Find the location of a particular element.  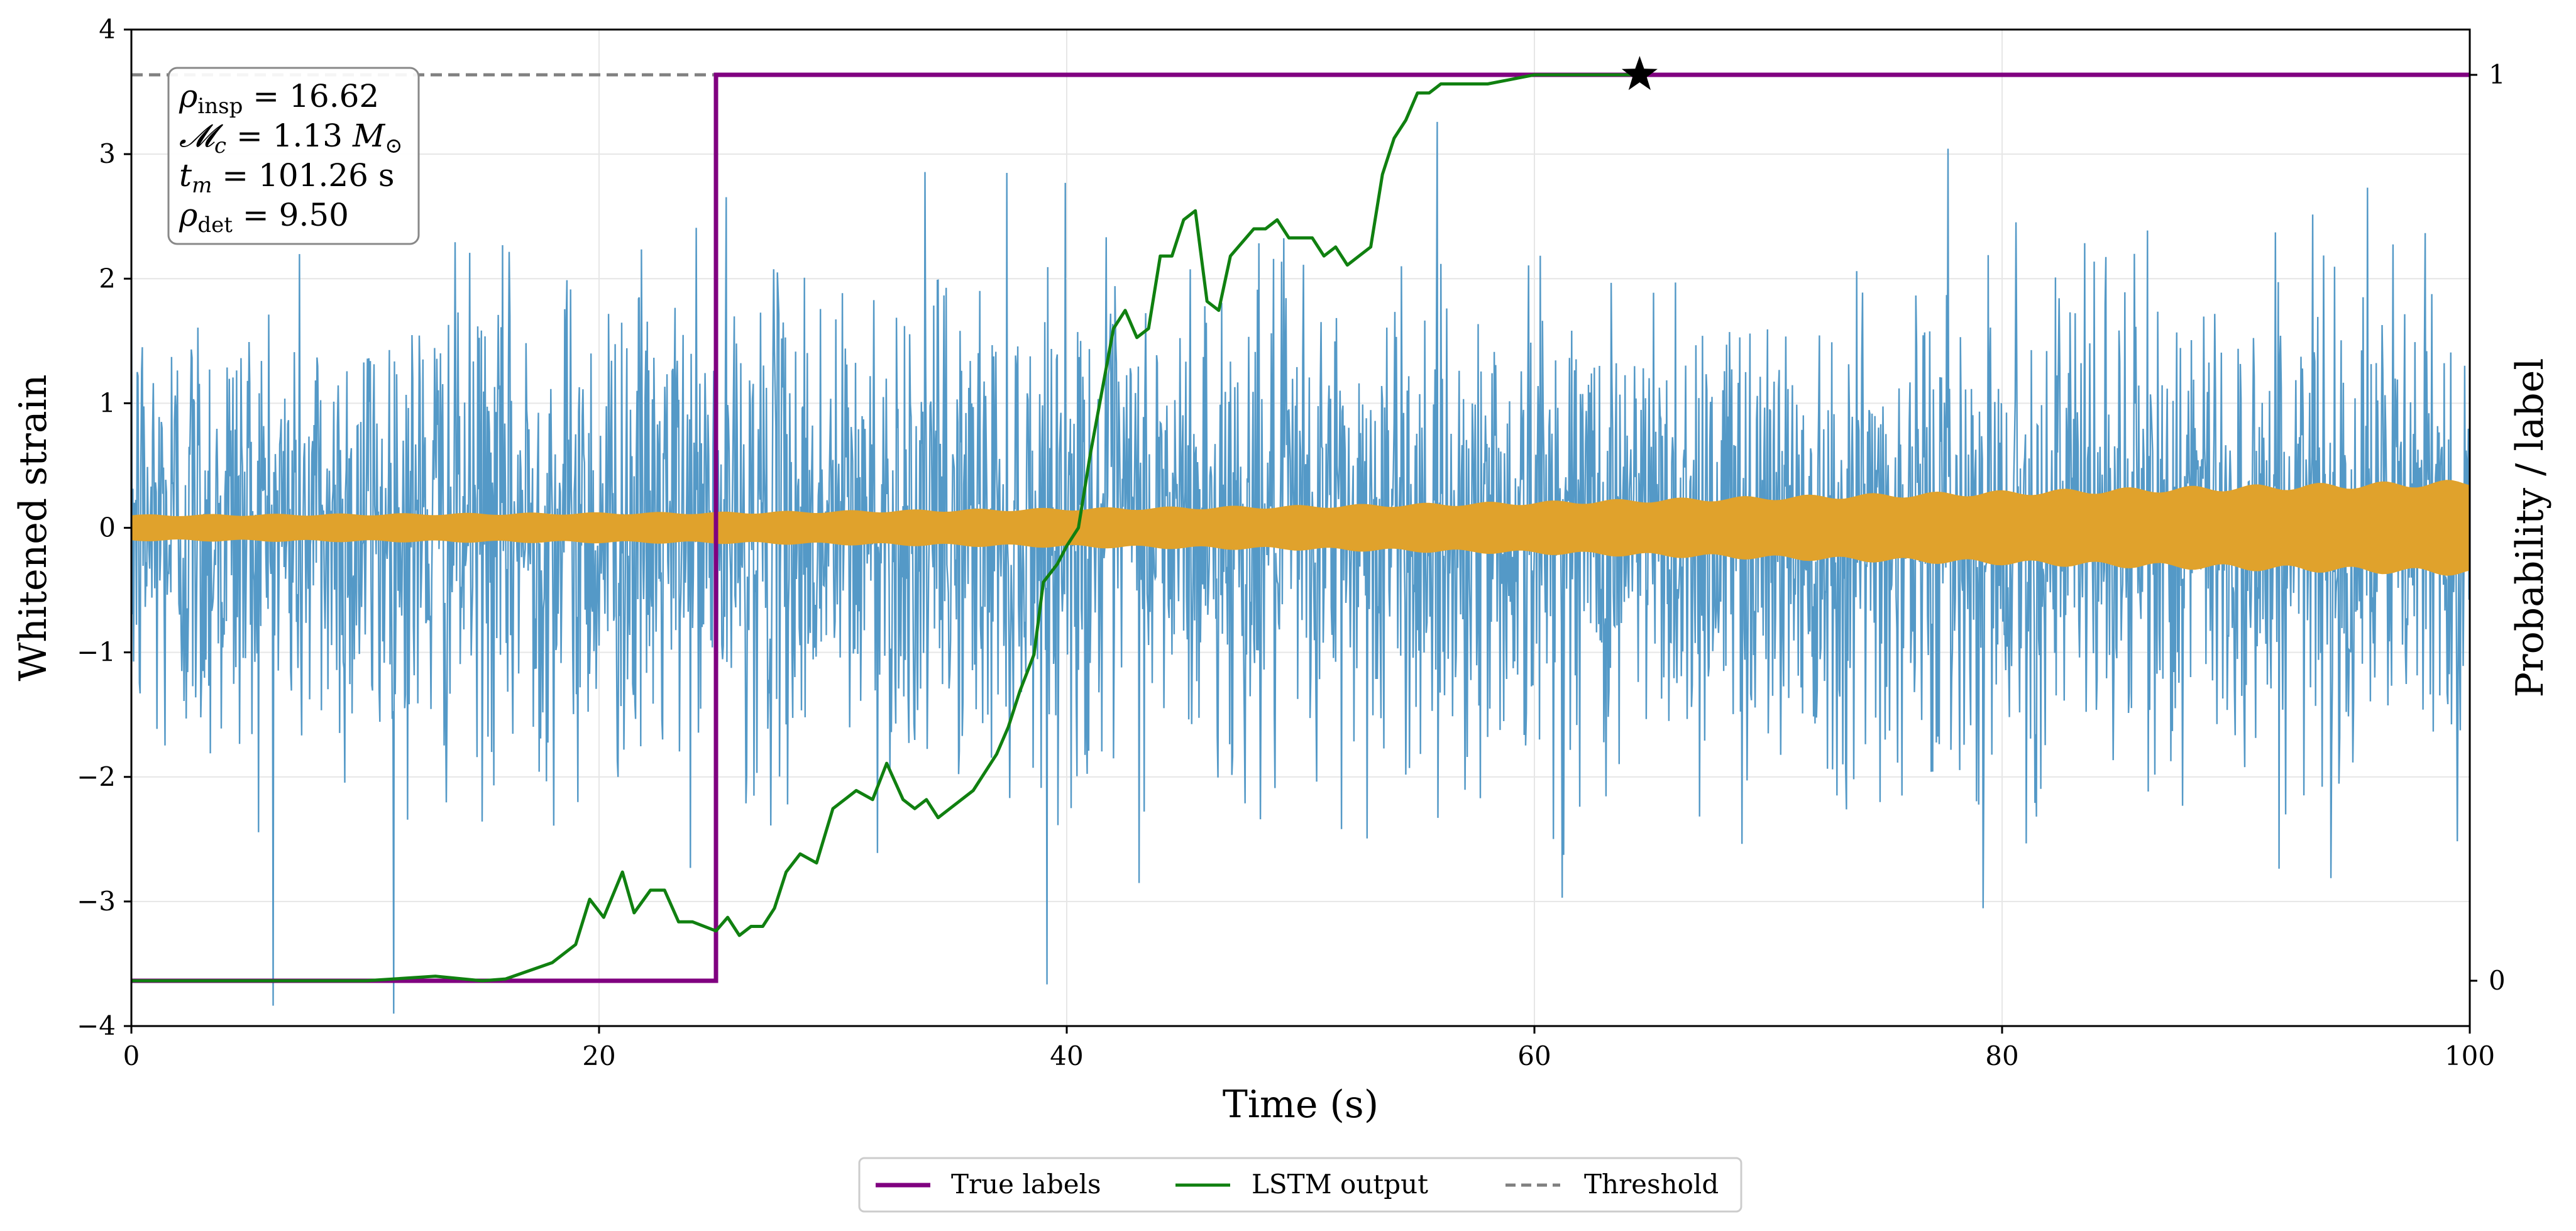

x-tick-label: 20 is located at coordinates (598, 1056).